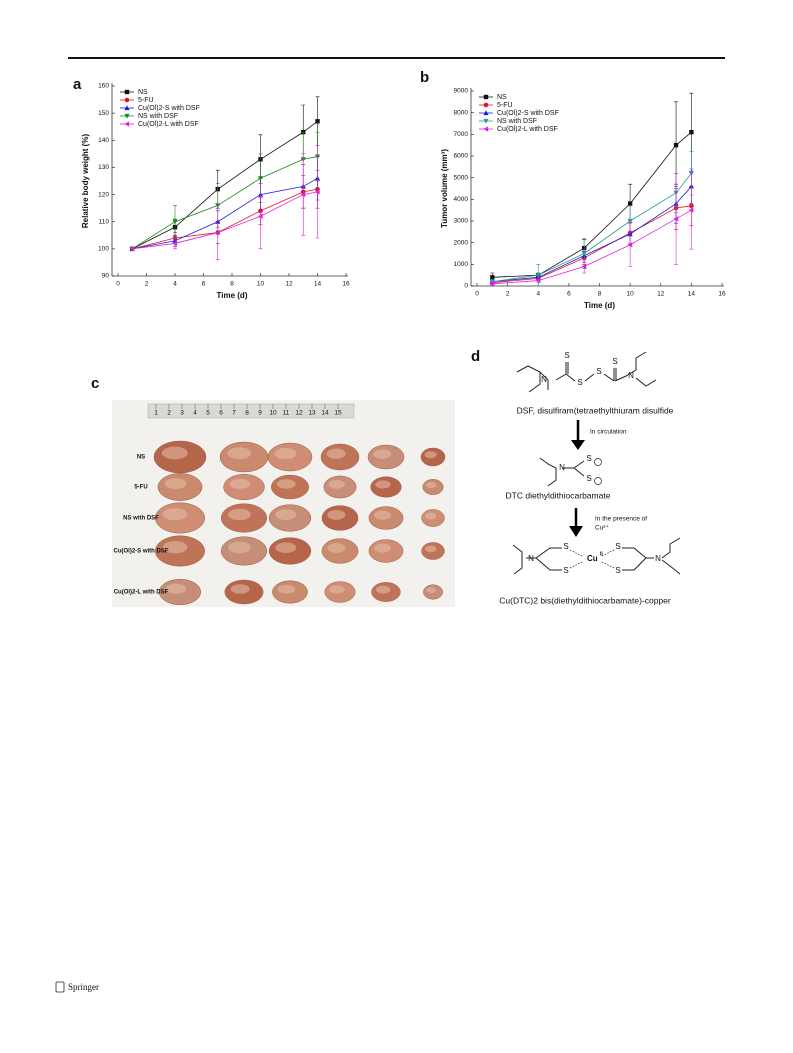 The height and width of the screenshot is (1053, 793). I want to click on y-tick-label: 2000, so click(461, 242).